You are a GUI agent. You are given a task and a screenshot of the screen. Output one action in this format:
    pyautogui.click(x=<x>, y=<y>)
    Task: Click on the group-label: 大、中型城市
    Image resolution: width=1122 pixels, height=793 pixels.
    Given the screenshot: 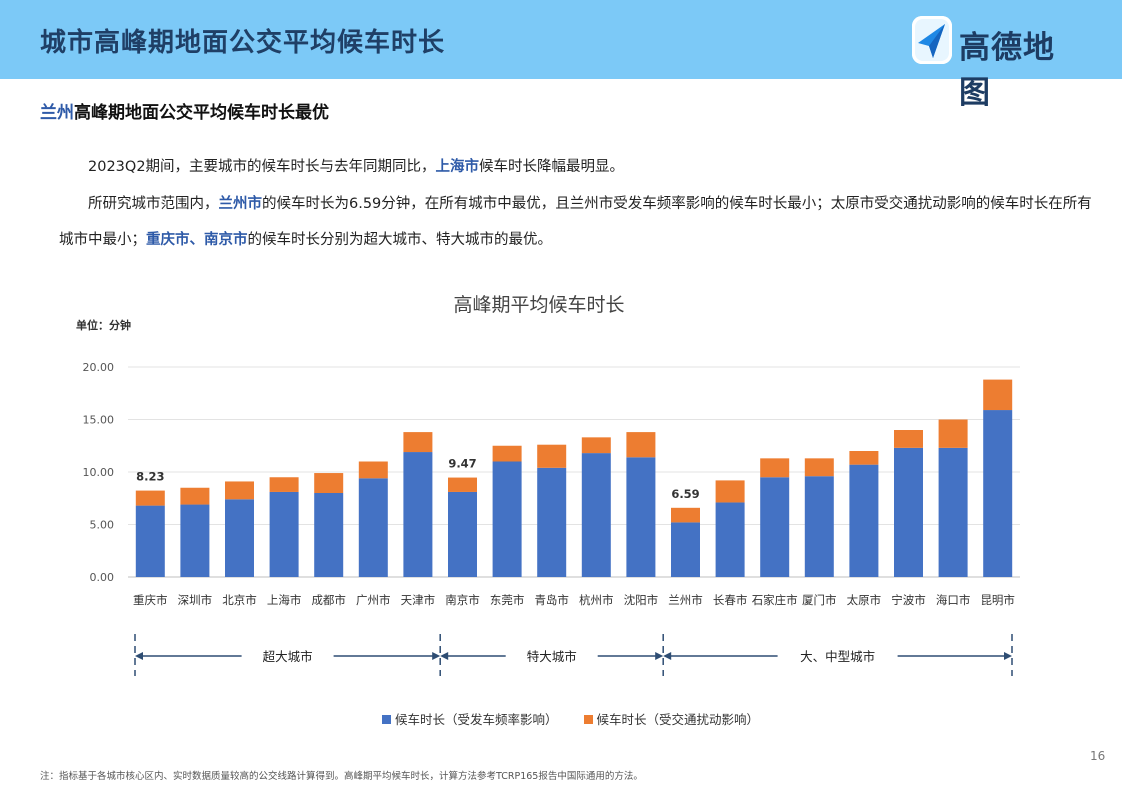 What is the action you would take?
    pyautogui.click(x=837, y=656)
    